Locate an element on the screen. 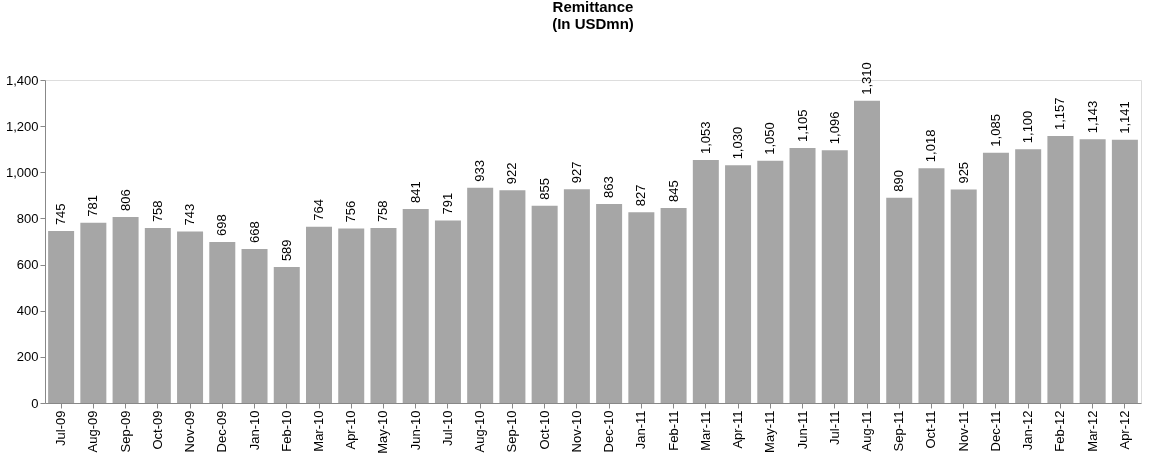 The image size is (1149, 459). x-tick-label: Mar-11 is located at coordinates (705, 430).